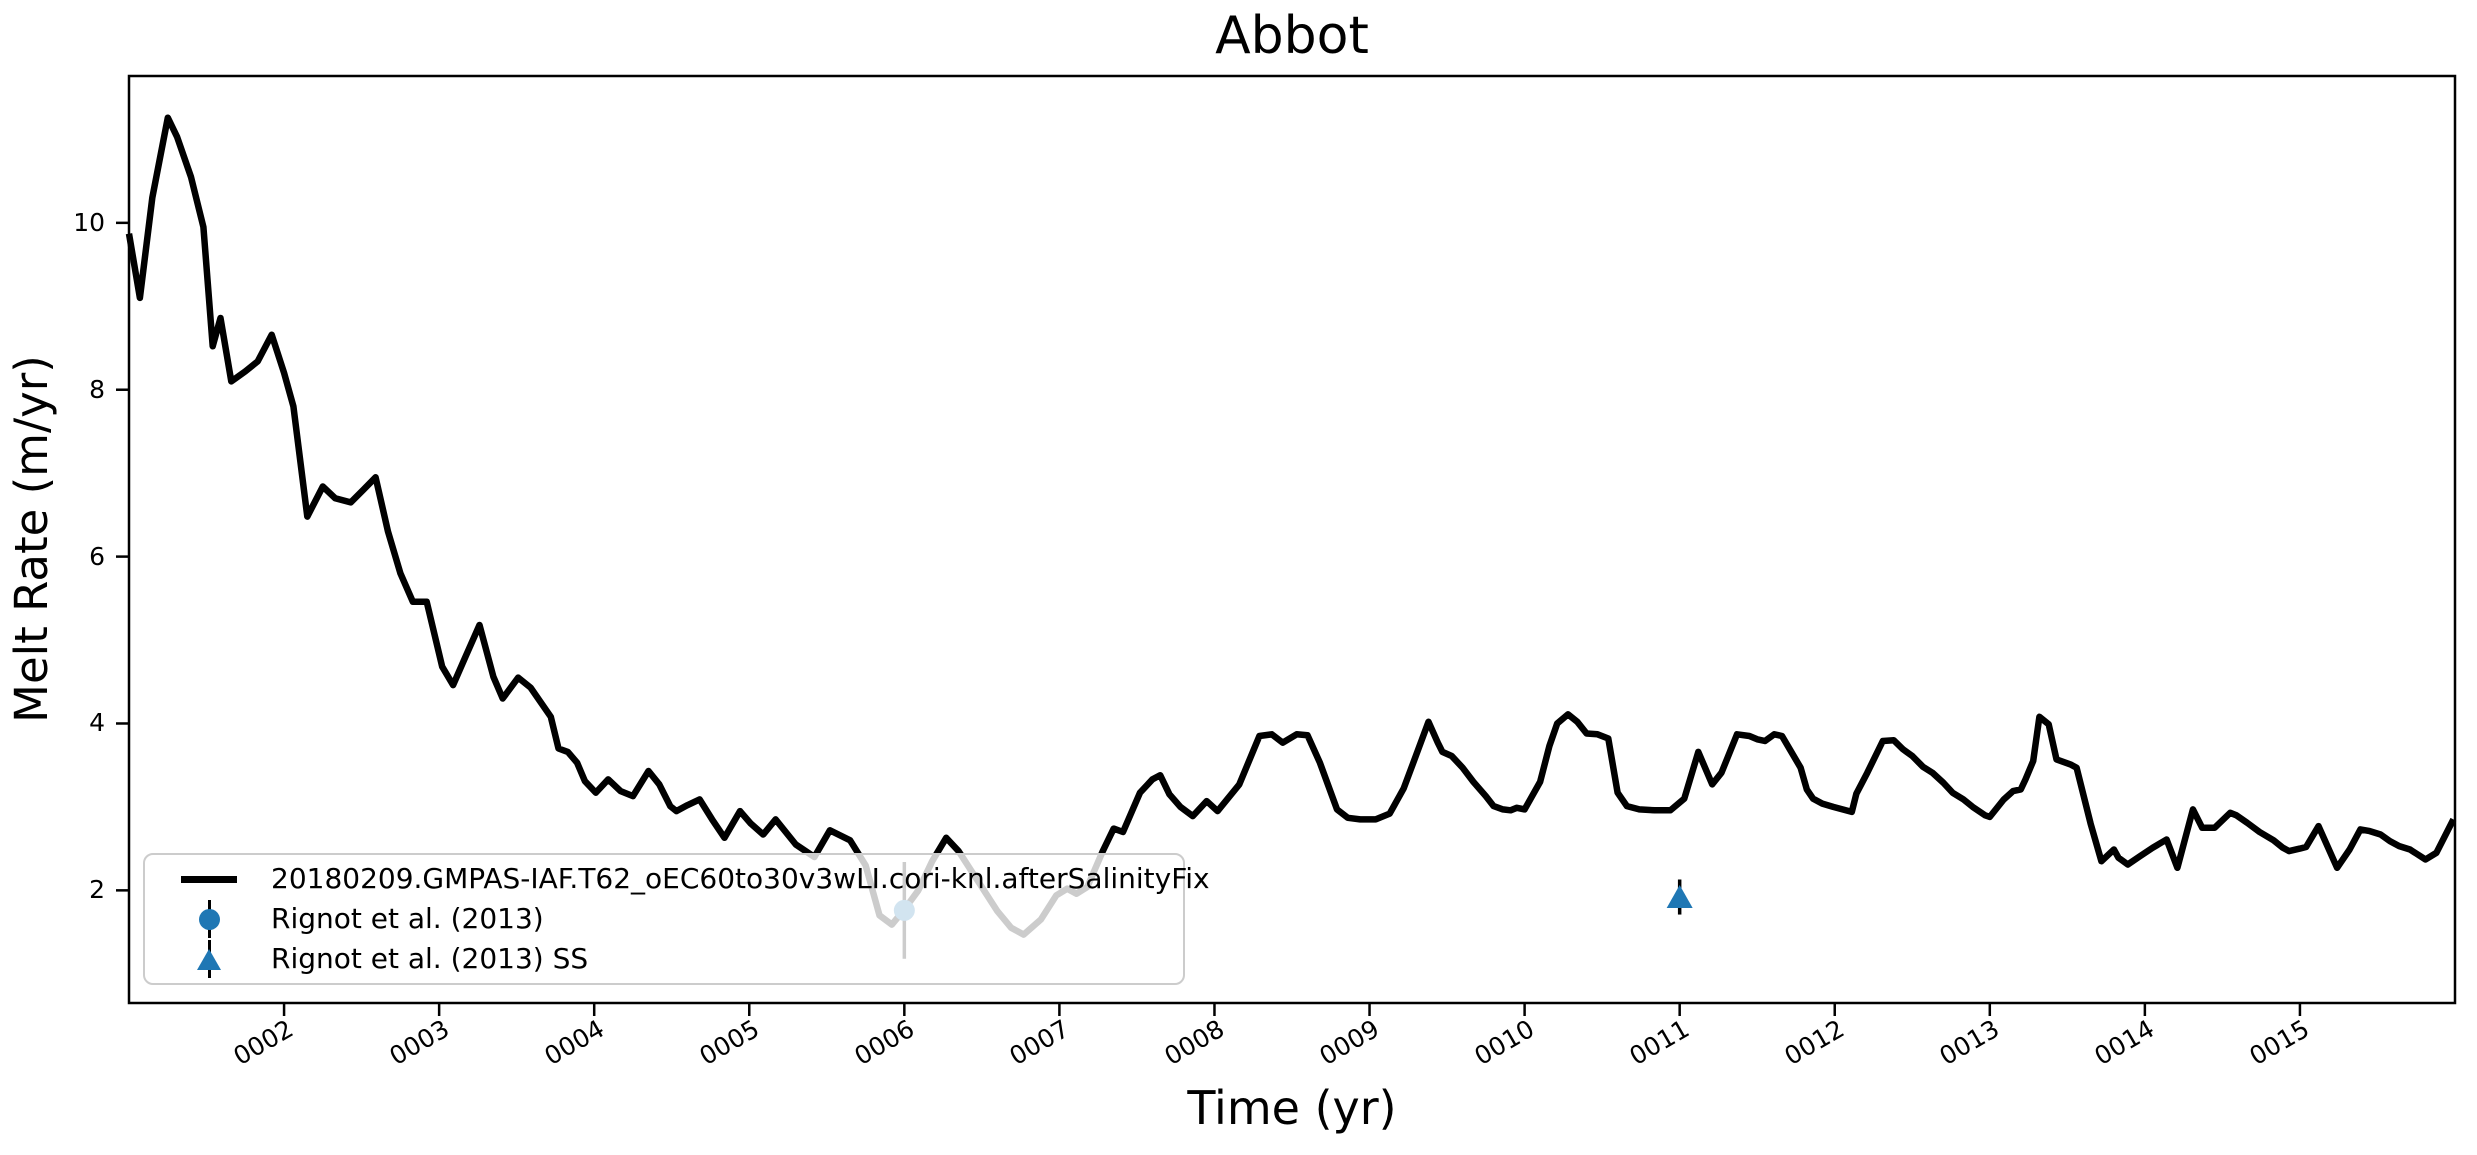  What do you see at coordinates (1292, 1108) in the screenshot?
I see `x-axis-label: Time (yr)` at bounding box center [1292, 1108].